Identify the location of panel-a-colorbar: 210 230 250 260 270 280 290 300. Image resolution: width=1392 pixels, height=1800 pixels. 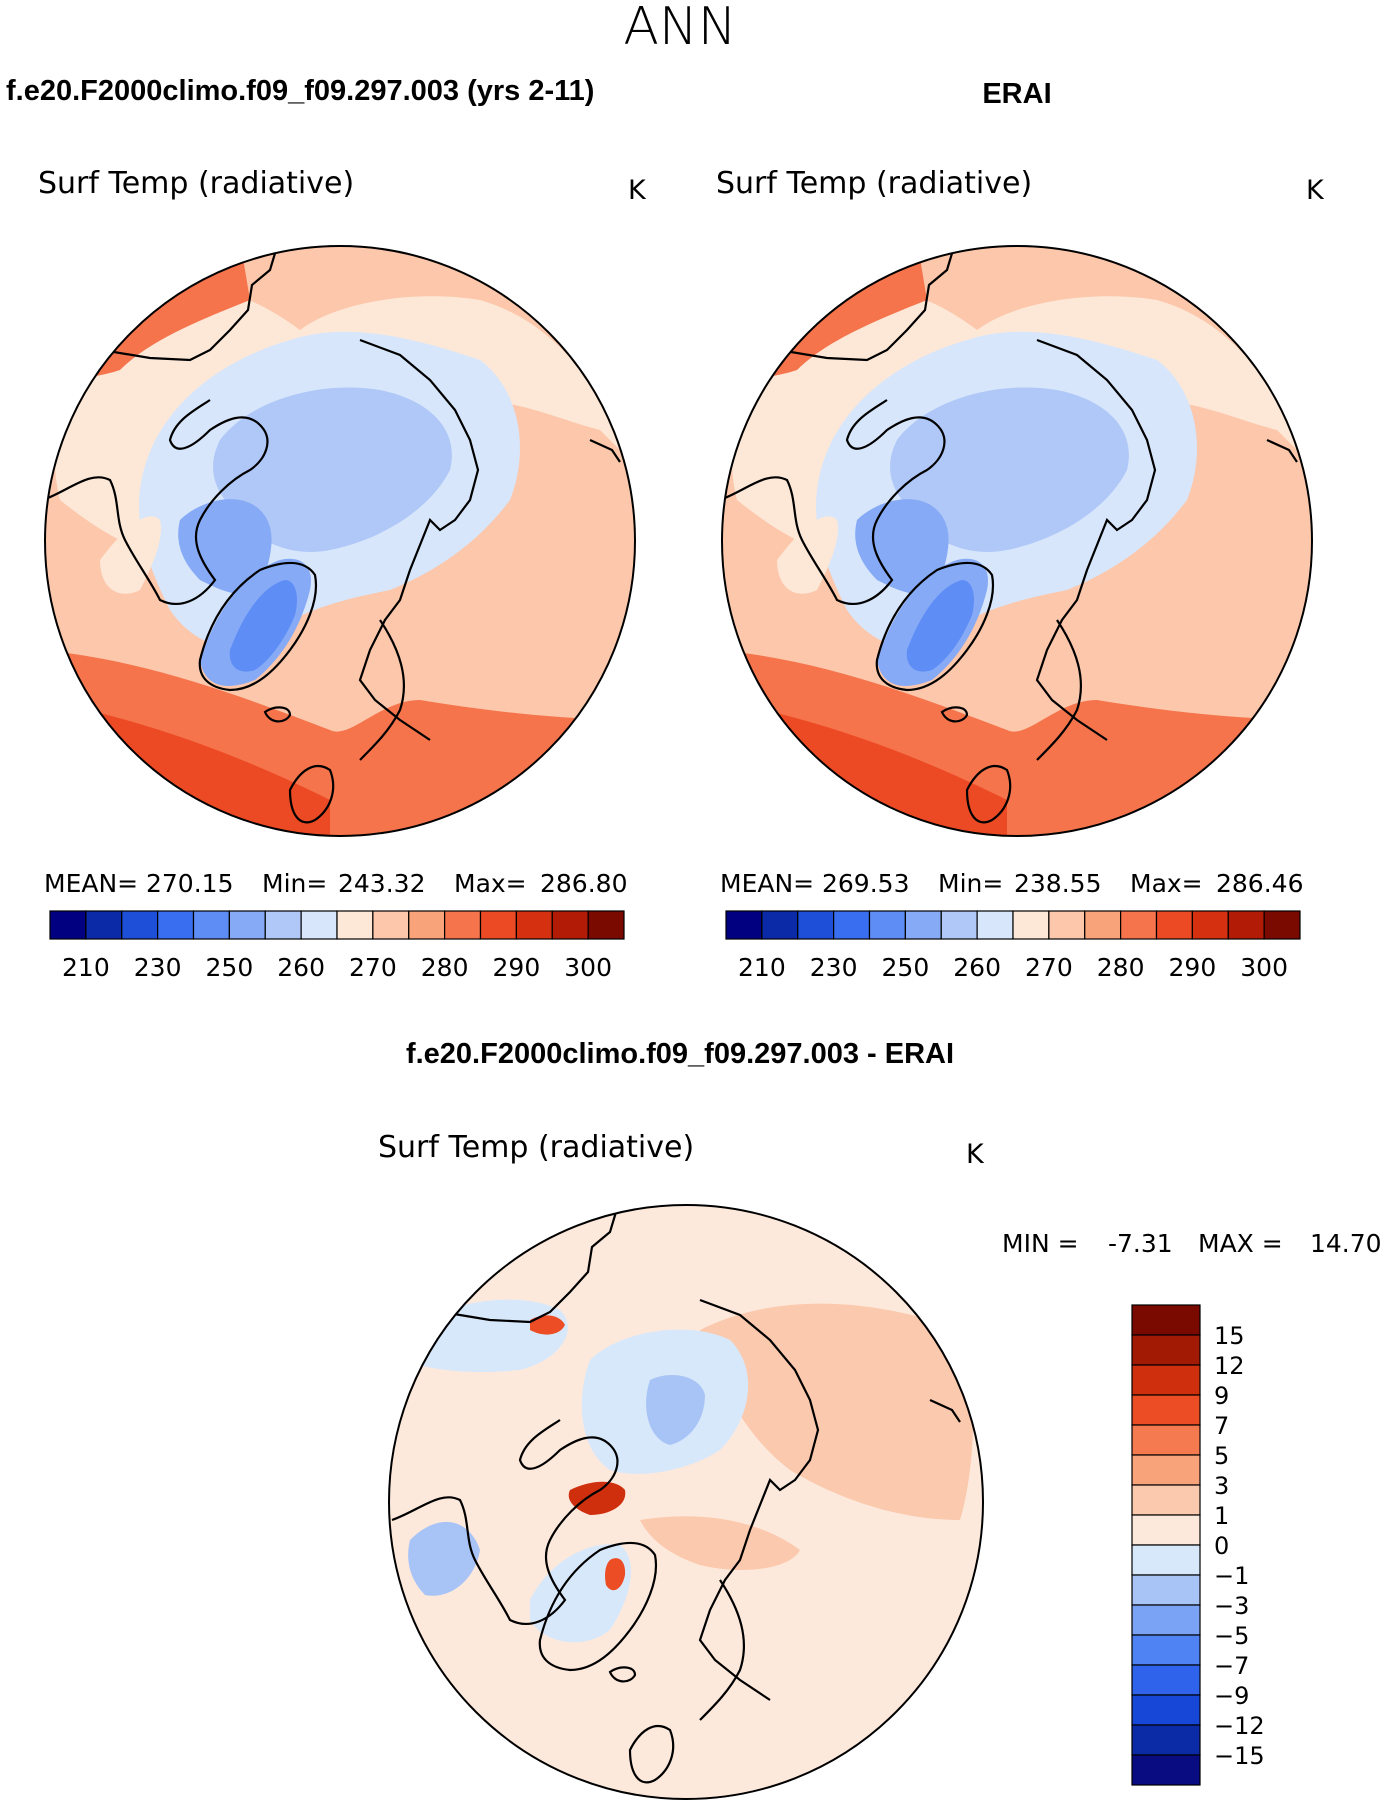
(337, 946).